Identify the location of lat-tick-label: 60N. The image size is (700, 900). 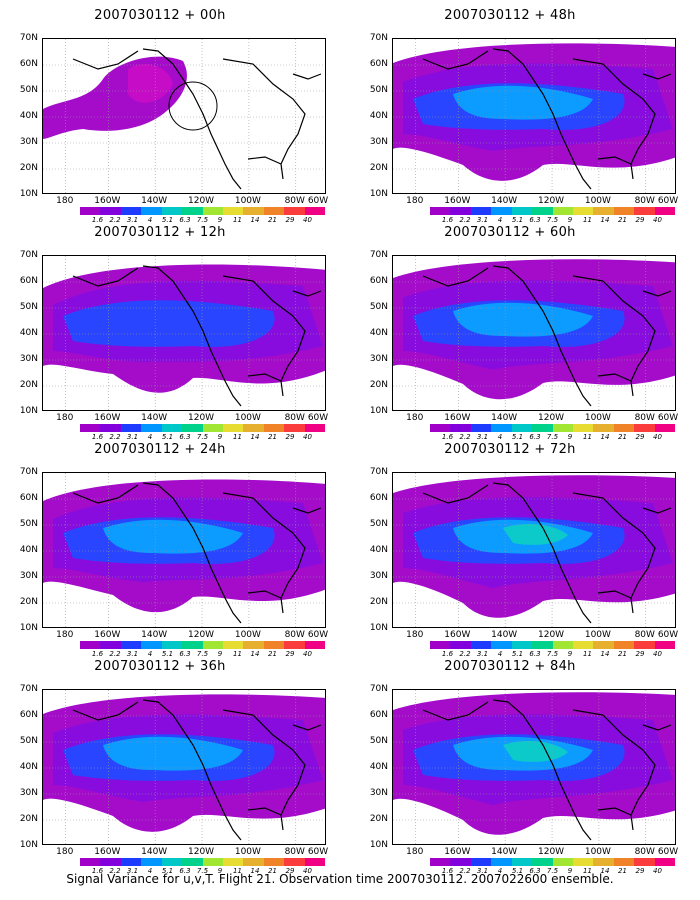
(378, 715).